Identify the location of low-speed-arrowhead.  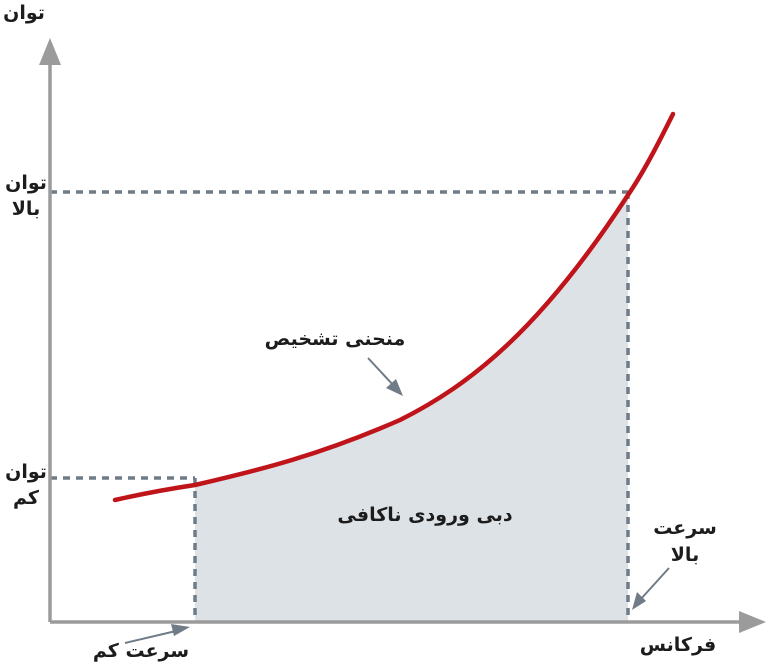
(180, 630).